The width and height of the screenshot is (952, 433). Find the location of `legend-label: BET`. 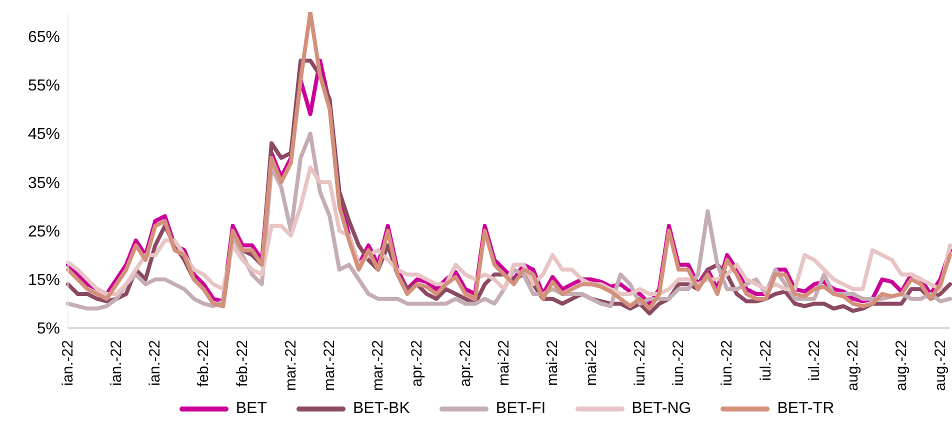

legend-label: BET is located at coordinates (251, 409).